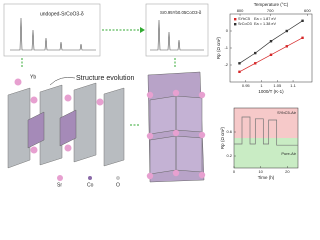 The height and width of the screenshot is (240, 320). Describe the element at coordinates (118, 185) in the screenshot. I see `legend-o: O` at that location.